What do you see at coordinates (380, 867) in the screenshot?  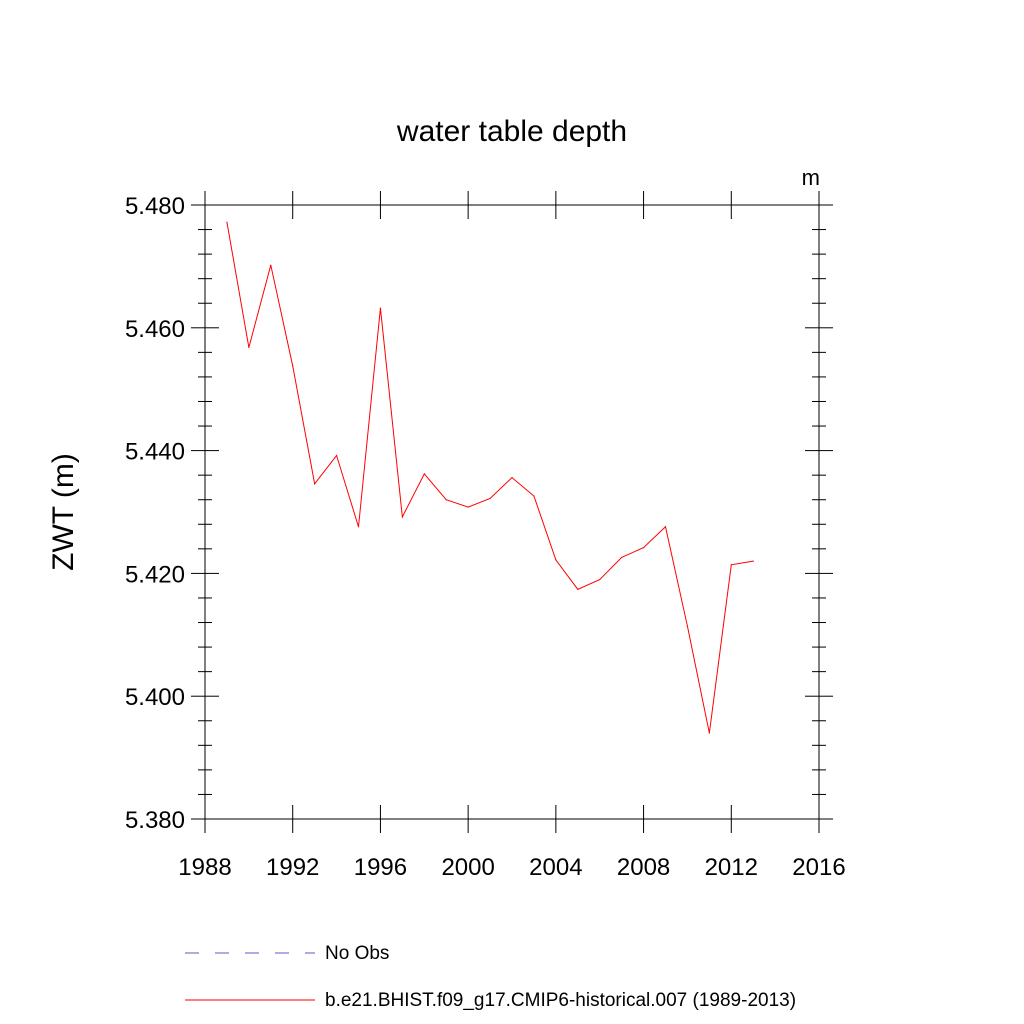 I see `x-tick-label: 1996` at bounding box center [380, 867].